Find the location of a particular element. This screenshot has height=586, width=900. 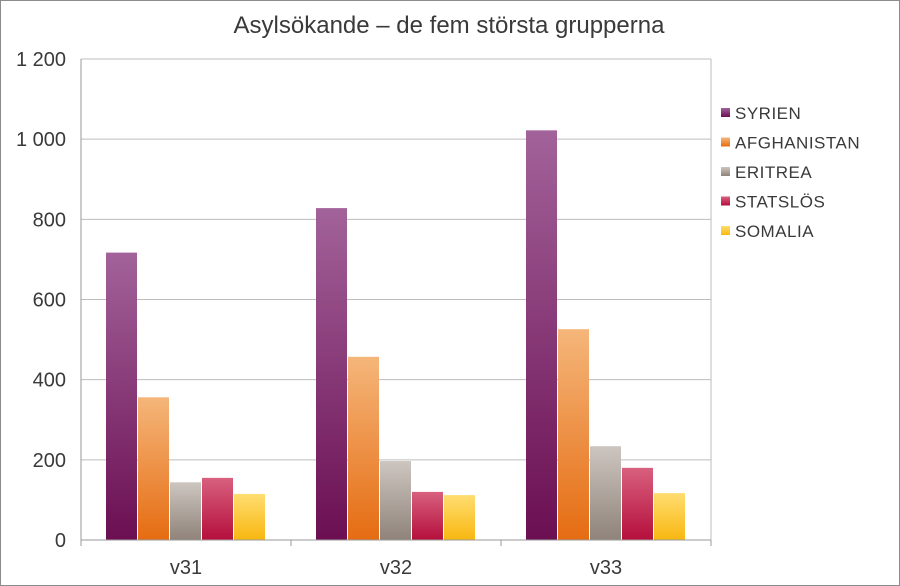

legend-label: ERITREA is located at coordinates (773, 172).